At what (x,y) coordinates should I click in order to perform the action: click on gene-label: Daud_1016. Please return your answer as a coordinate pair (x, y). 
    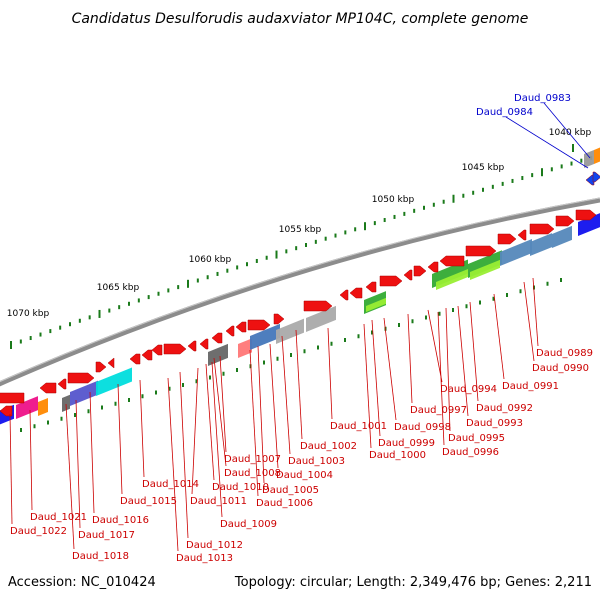
    Looking at the image, I should click on (120, 520).